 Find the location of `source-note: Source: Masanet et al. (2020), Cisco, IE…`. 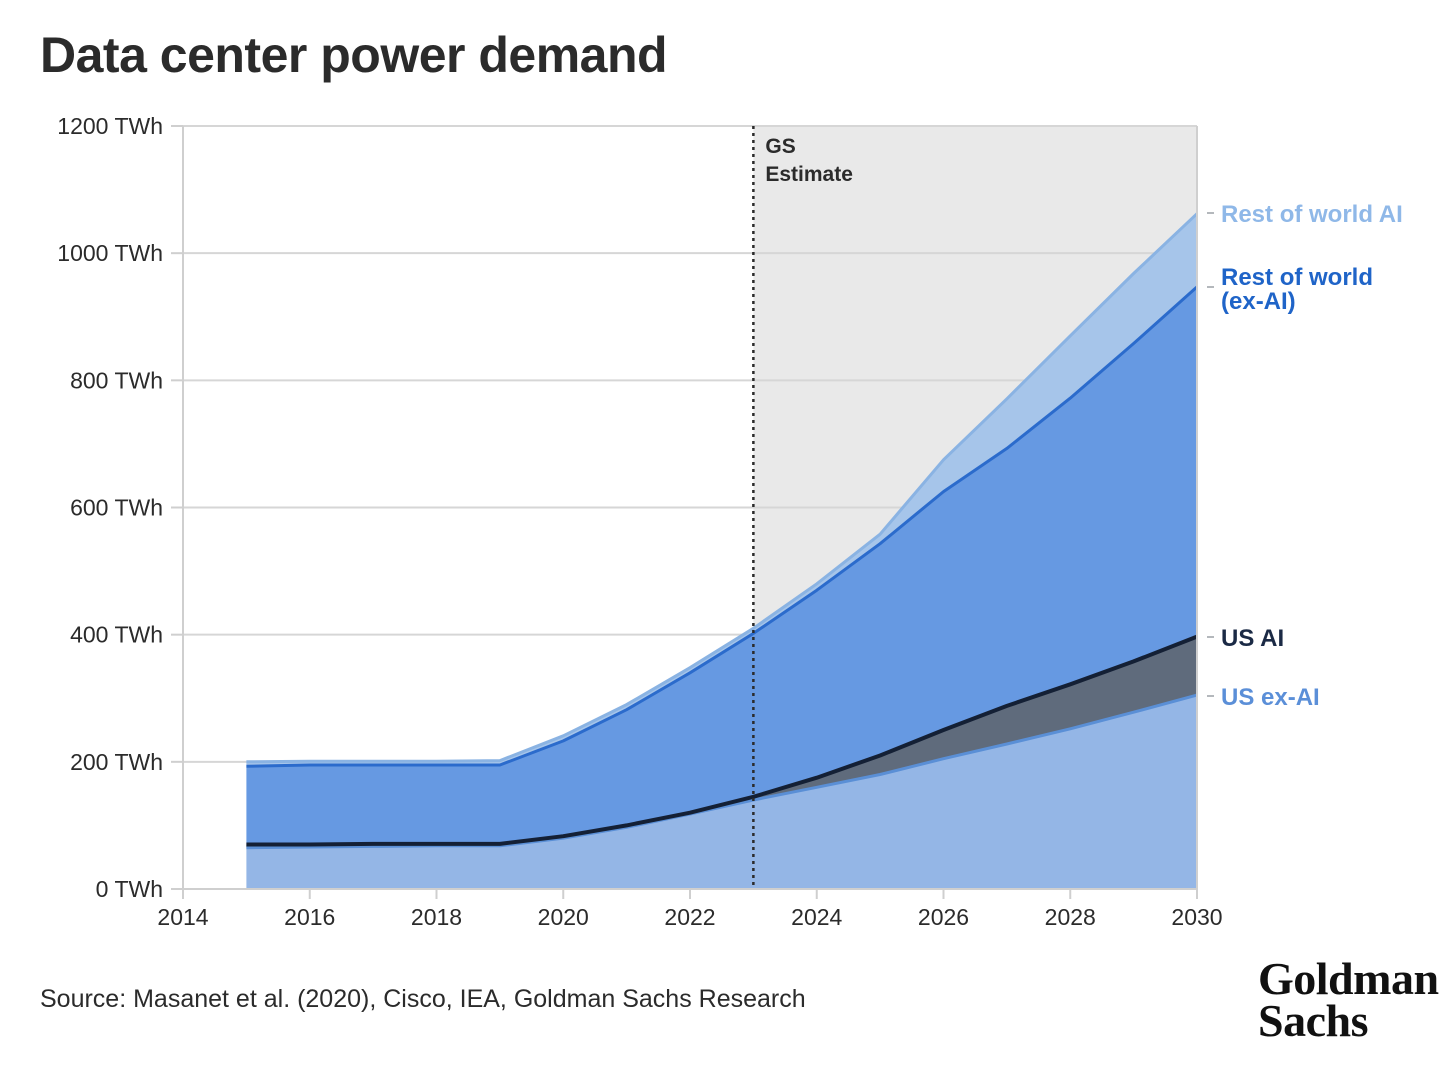

source-note: Source: Masanet et al. (2020), Cisco, IE… is located at coordinates (423, 999).